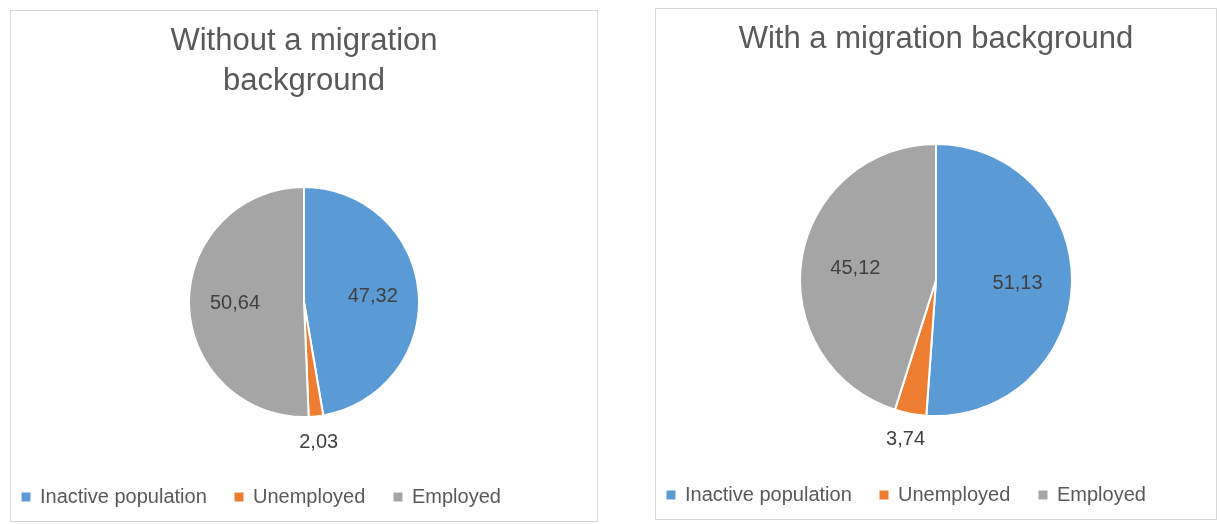  What do you see at coordinates (906, 438) in the screenshot?
I see `data-label: 3,74` at bounding box center [906, 438].